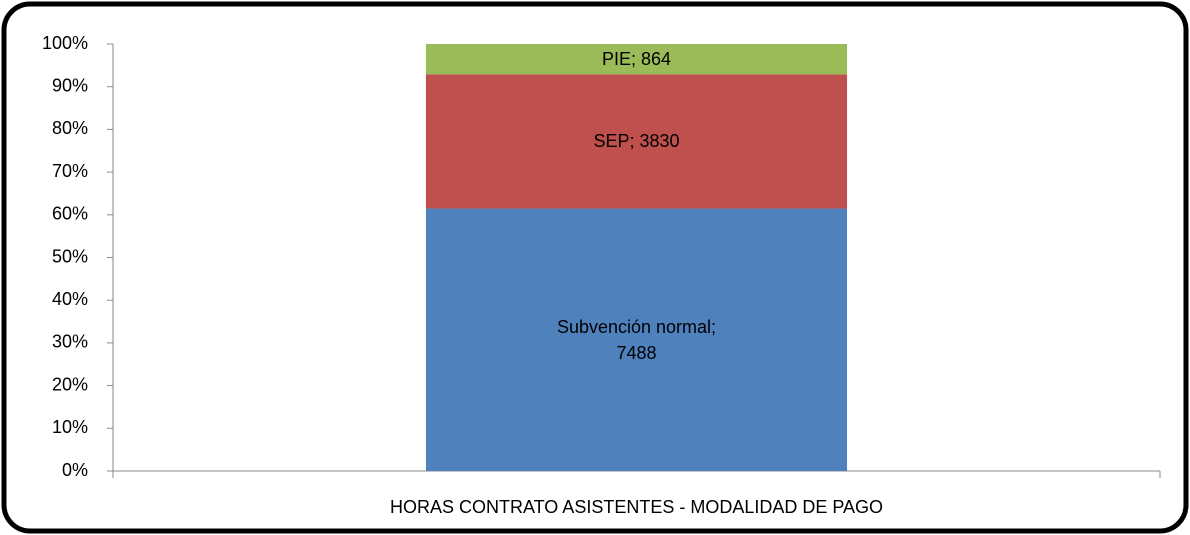  What do you see at coordinates (70, 427) in the screenshot?
I see `y-tick-label: 10%` at bounding box center [70, 427].